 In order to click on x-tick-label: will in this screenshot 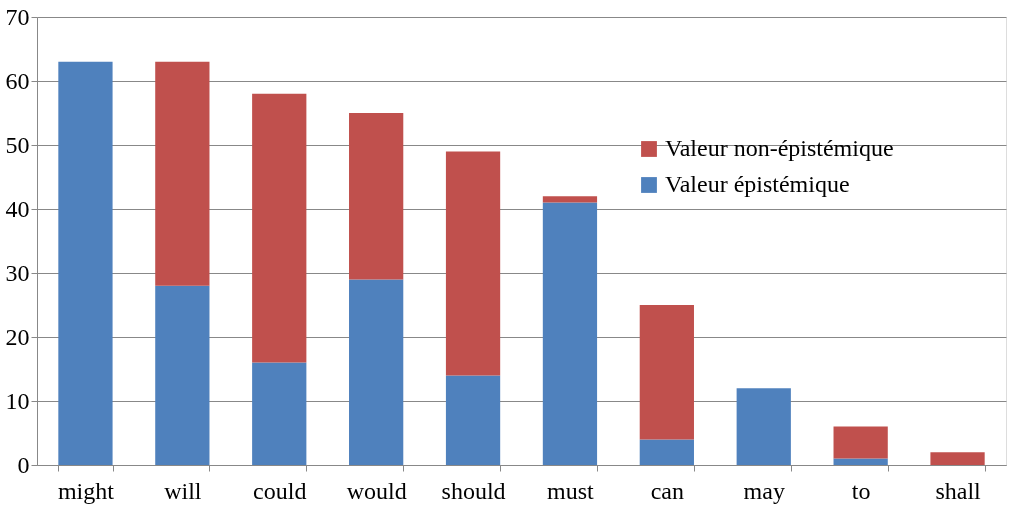, I will do `click(183, 490)`.